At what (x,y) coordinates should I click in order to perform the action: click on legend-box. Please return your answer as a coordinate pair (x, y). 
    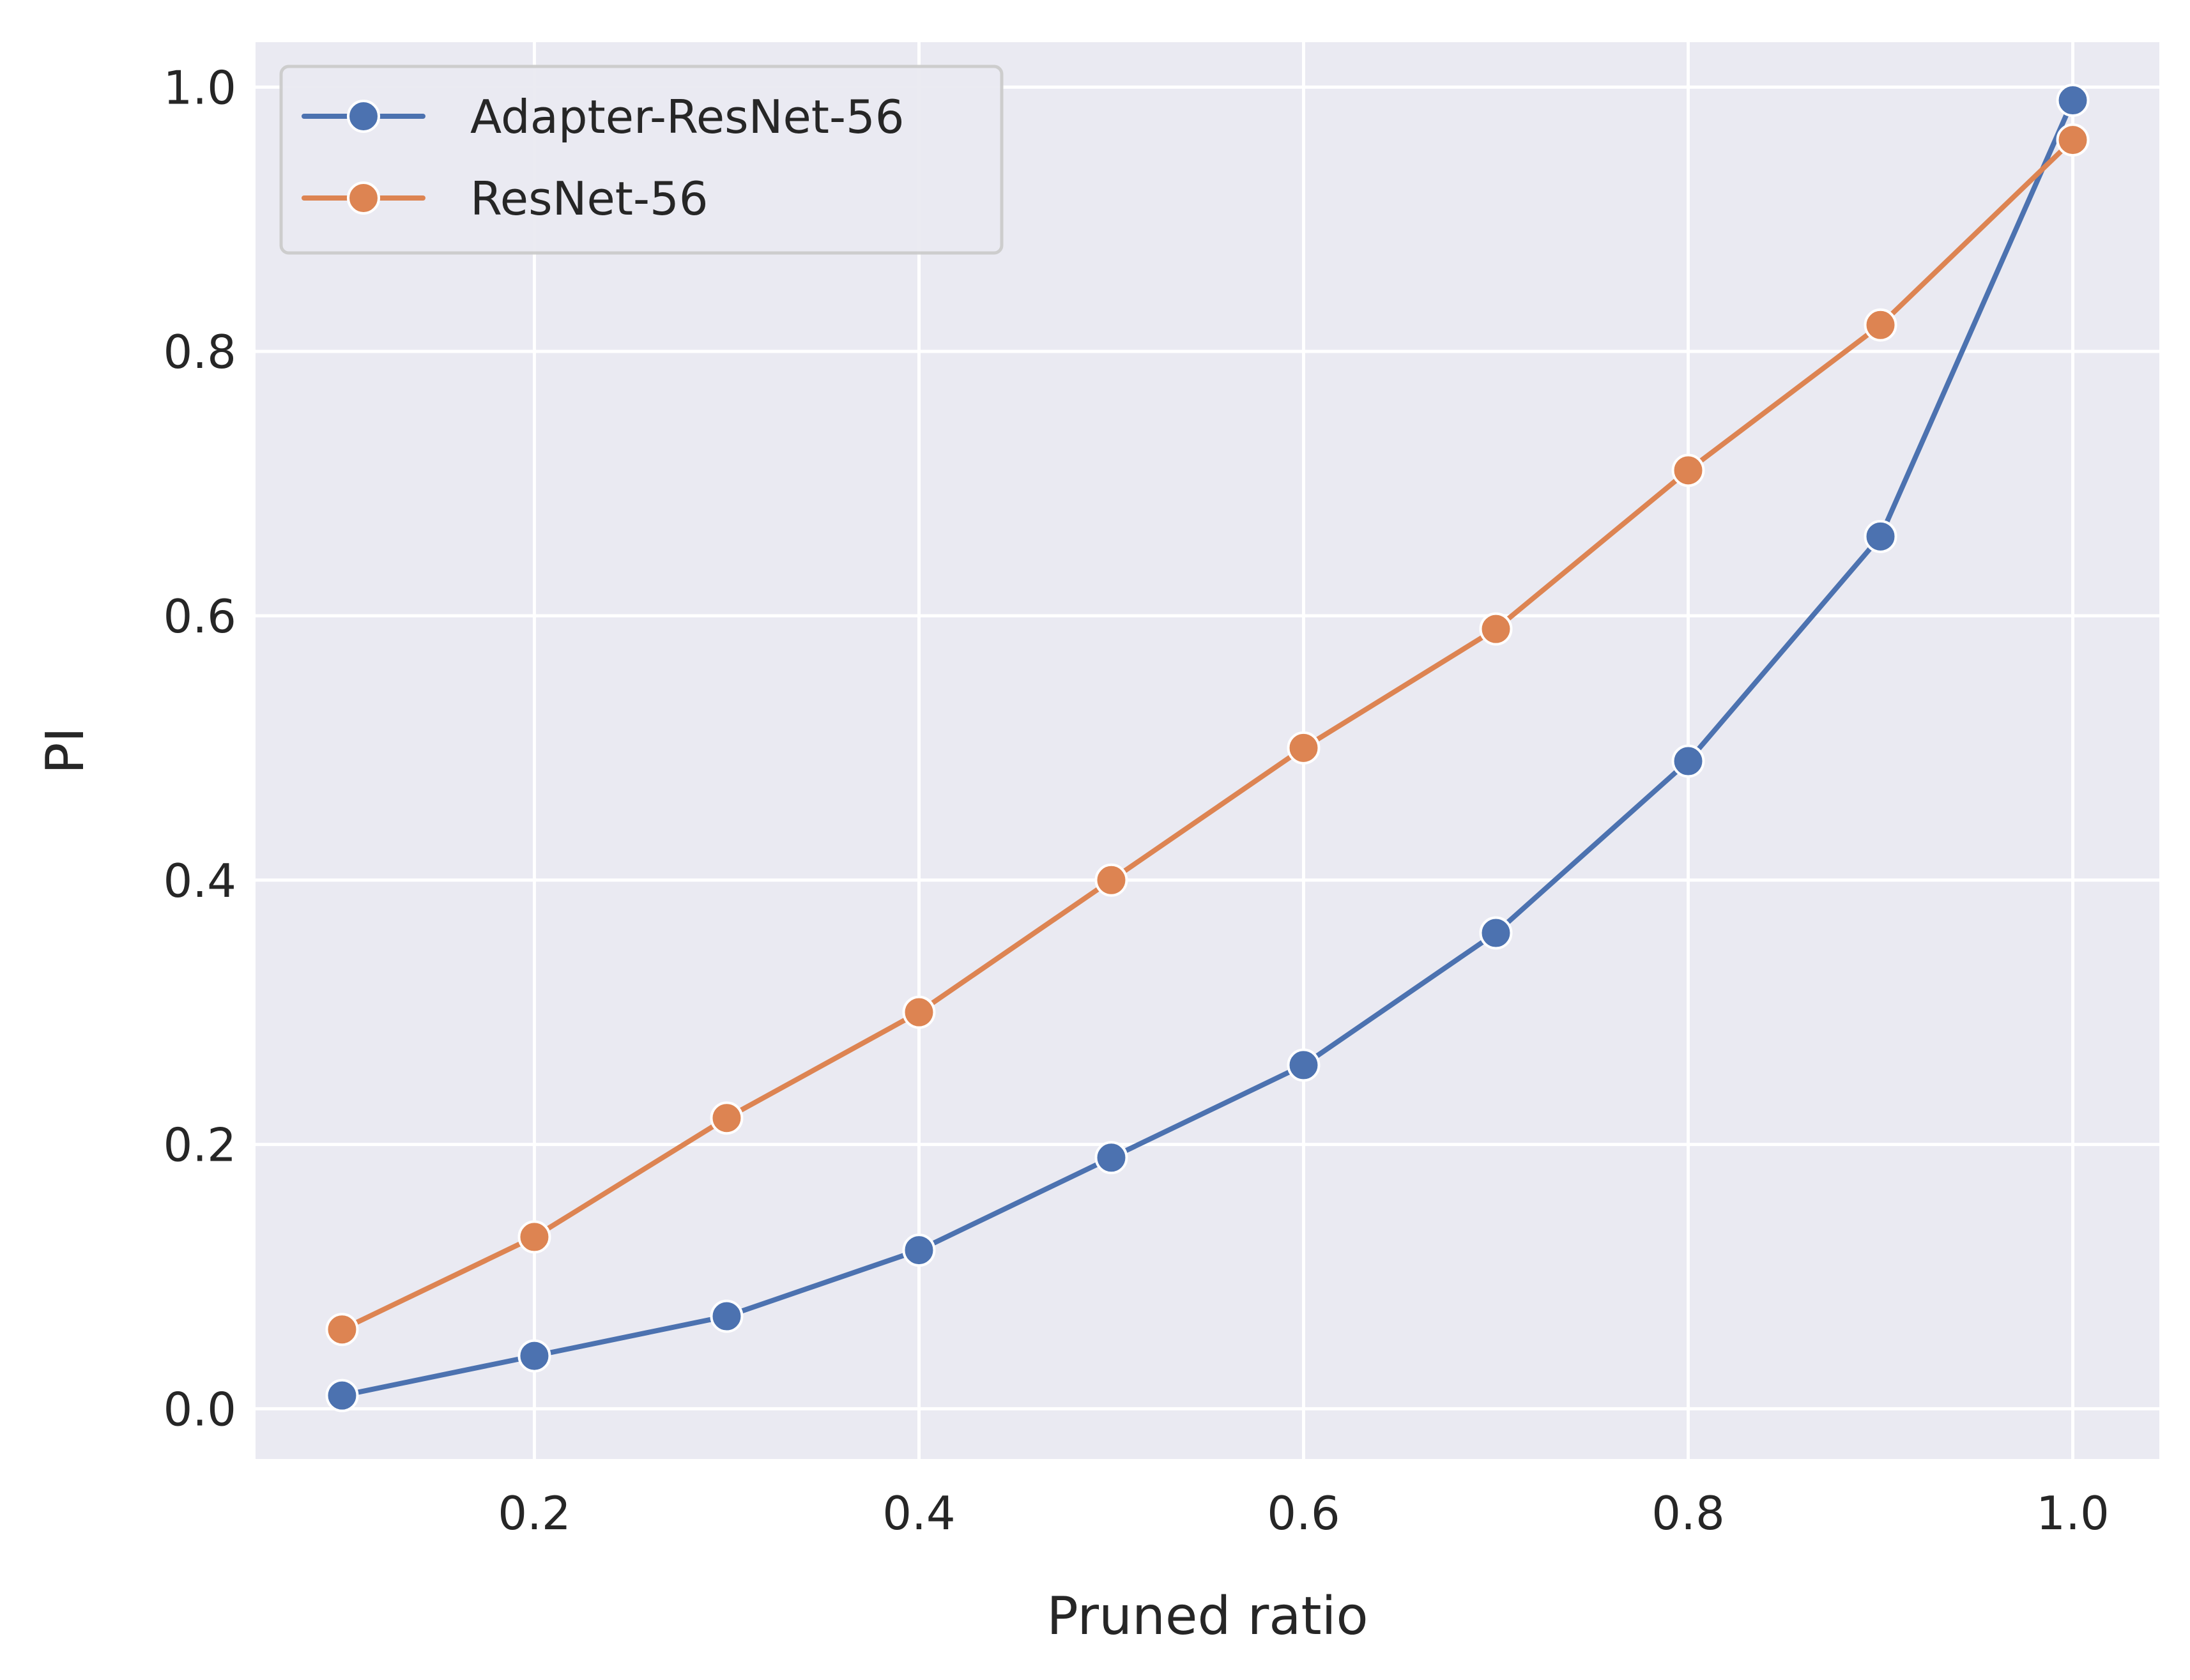
    Looking at the image, I should click on (641, 160).